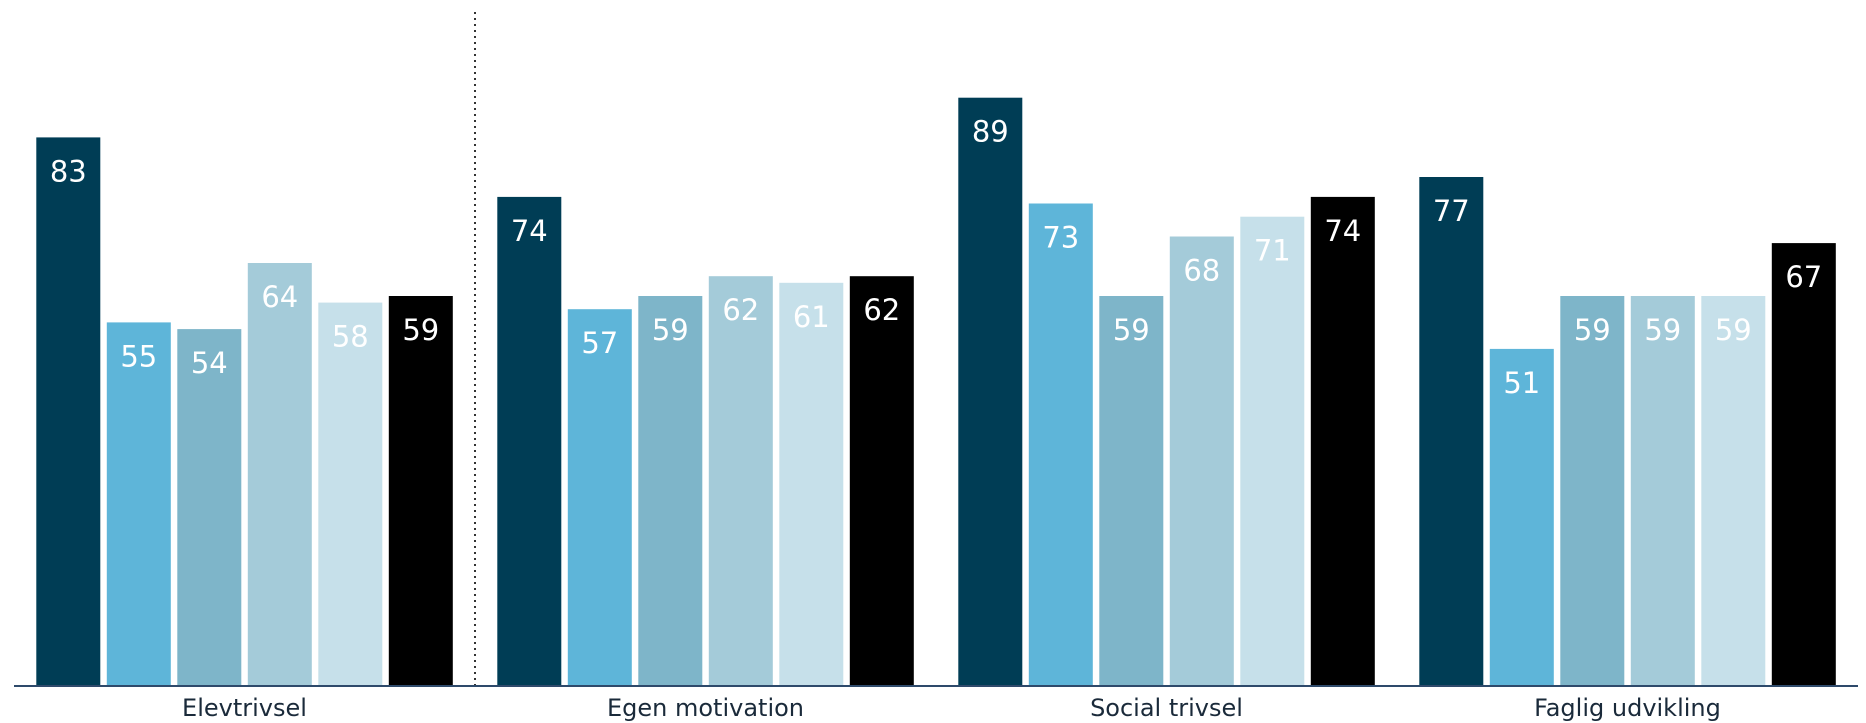  I want to click on bar-value-label: 55, so click(138, 356).